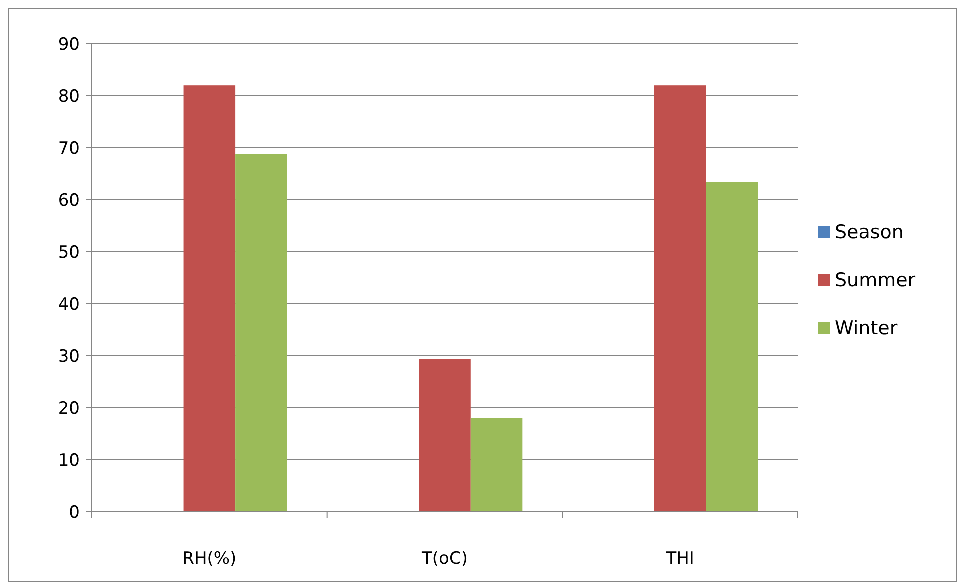 The image size is (958, 583). Describe the element at coordinates (69, 44) in the screenshot. I see `y-tick-label: 90` at that location.